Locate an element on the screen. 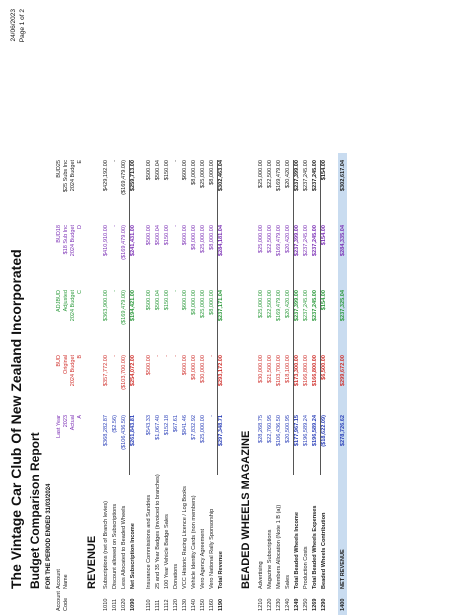 The width and height of the screenshot is (465, 615). amount-cell: $1,067.40 is located at coordinates (158, 427).